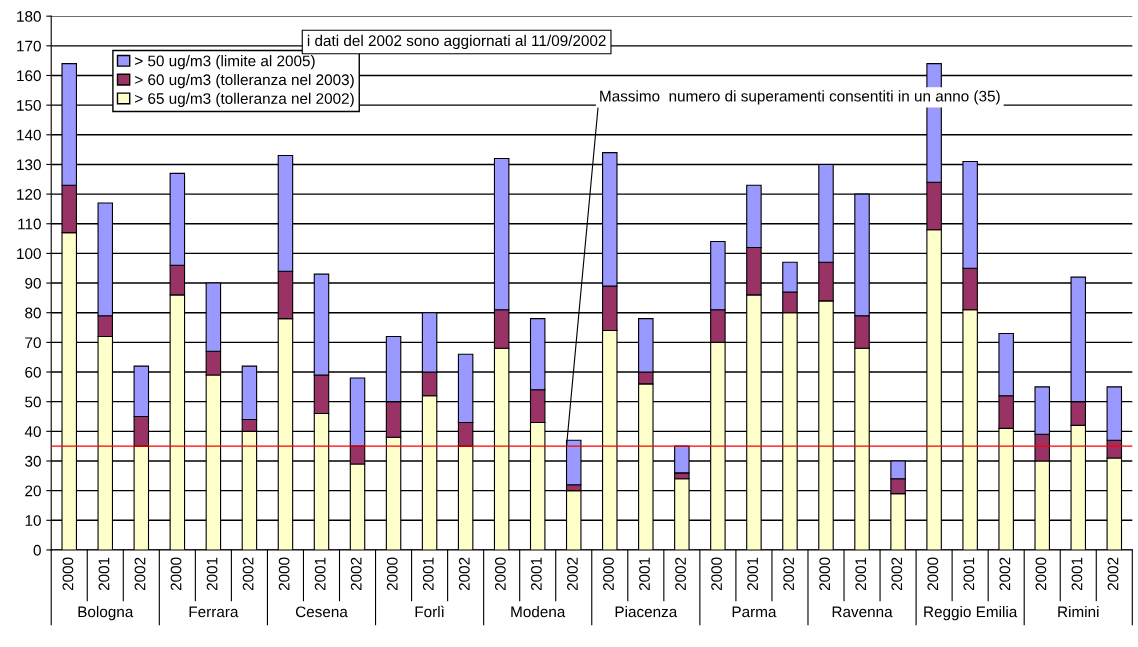 This screenshot has width=1138, height=647. Describe the element at coordinates (244, 99) in the screenshot. I see `legend-label: > 65 ug/m3 (tolleranza nel 2002)` at that location.